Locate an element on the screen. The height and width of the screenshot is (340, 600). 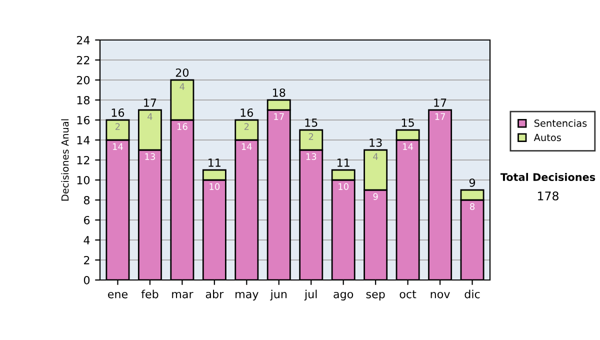
data-label: 16 is located at coordinates (182, 126).